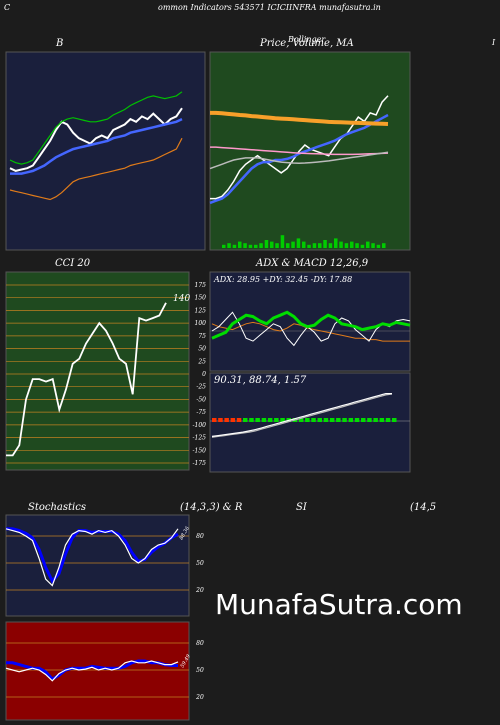 This screenshot has height=725, width=500. I want to click on stochastics-title: Stochastics, so click(57, 507).